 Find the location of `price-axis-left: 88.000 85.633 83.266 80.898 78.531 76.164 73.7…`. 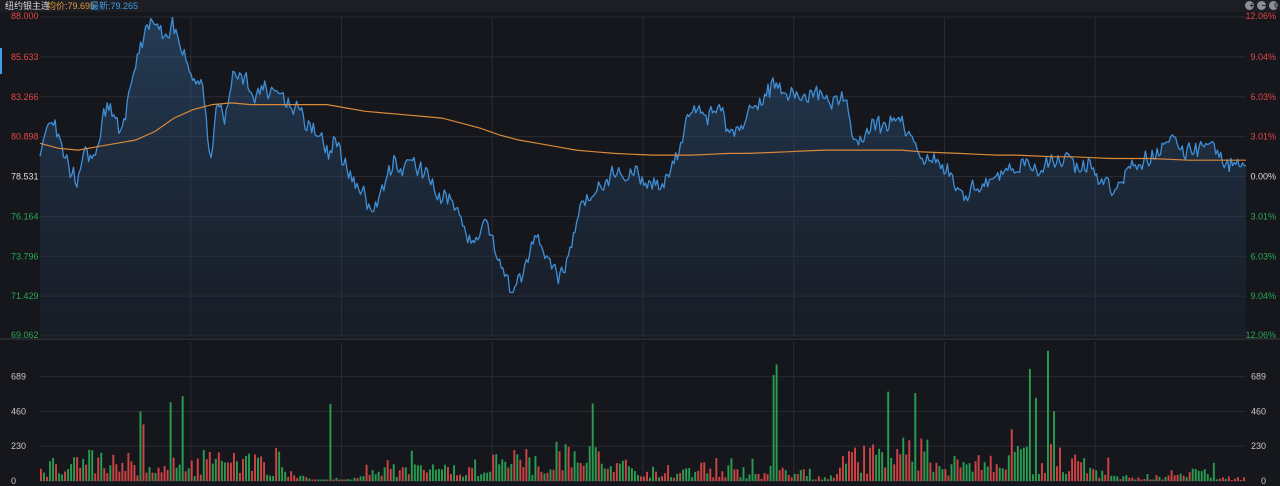

price-axis-left: 88.000 85.633 83.266 80.898 78.531 76.164 73.7… is located at coordinates (25, 175).